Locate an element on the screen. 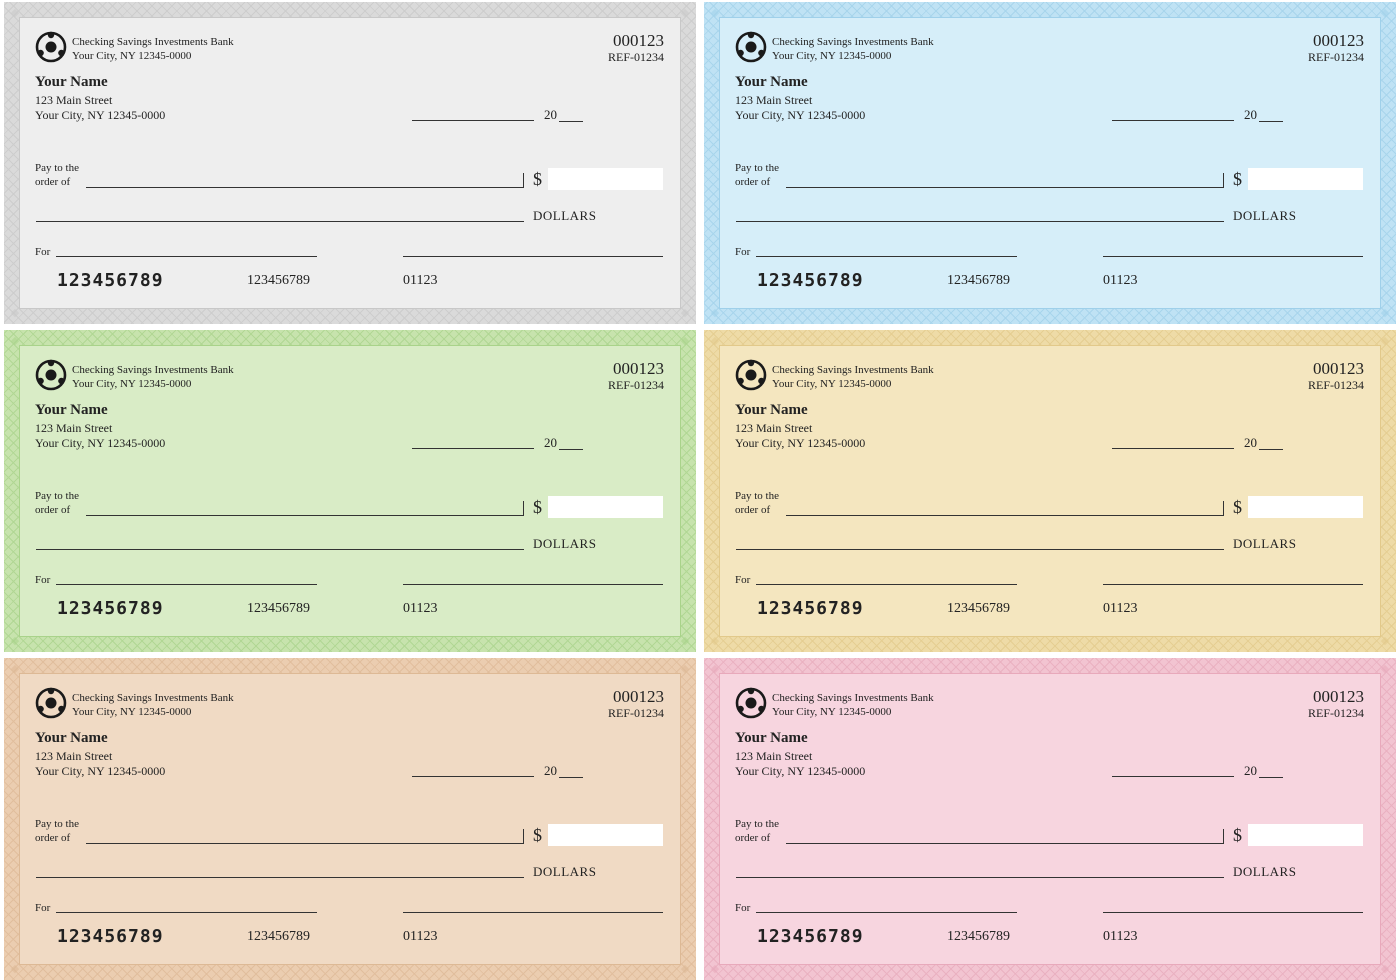 Image resolution: width=1400 pixels, height=980 pixels. memo-label: For is located at coordinates (743, 580).